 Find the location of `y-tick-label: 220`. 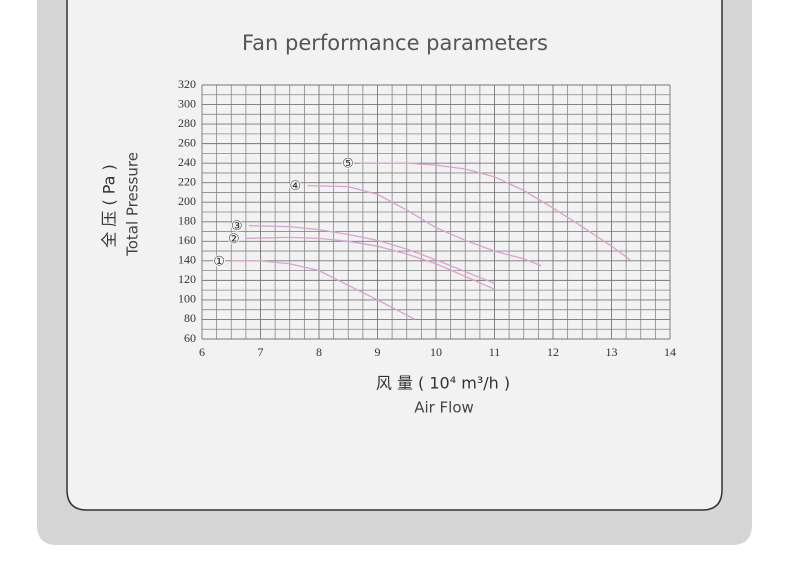

y-tick-label: 220 is located at coordinates (187, 181).